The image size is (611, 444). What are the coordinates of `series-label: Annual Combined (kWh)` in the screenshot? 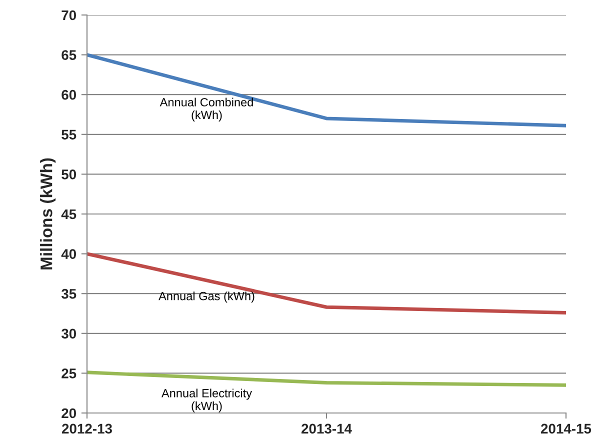 It's located at (206, 110).